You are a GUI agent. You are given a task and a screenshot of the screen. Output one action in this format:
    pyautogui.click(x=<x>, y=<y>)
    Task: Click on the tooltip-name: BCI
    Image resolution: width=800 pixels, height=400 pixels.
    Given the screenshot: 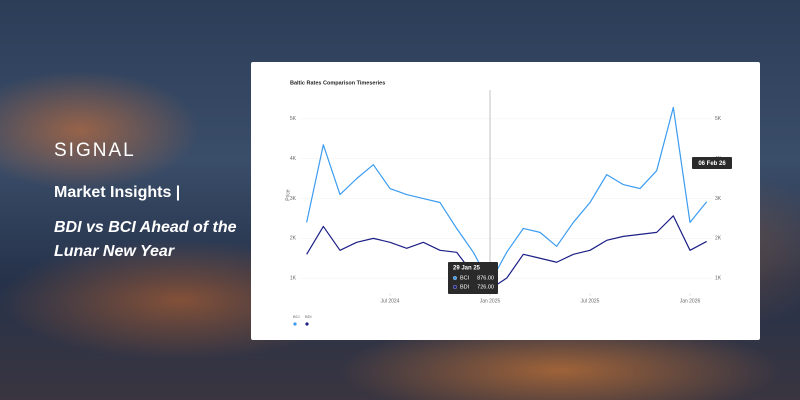 What is the action you would take?
    pyautogui.click(x=465, y=278)
    